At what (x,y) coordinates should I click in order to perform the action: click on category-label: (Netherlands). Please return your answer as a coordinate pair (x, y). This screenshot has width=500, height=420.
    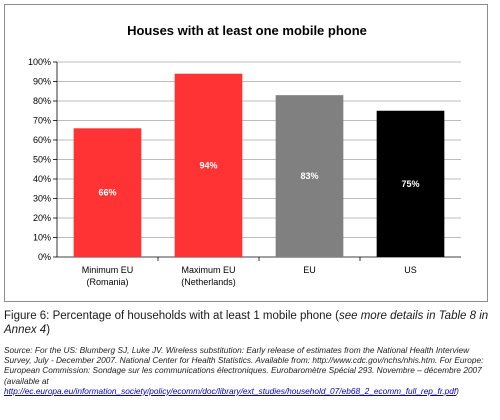
    Looking at the image, I should click on (208, 282).